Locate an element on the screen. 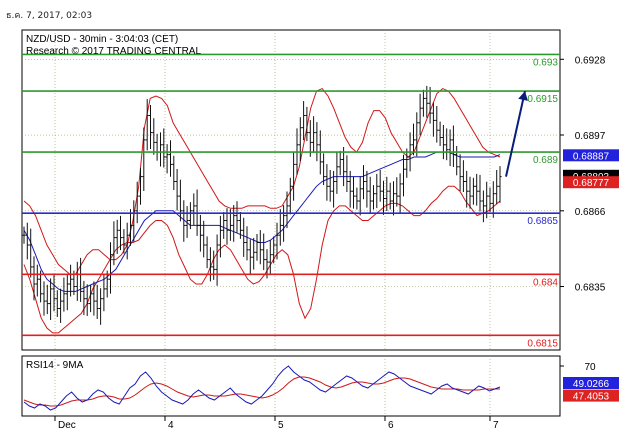  projection-line is located at coordinates (515, 133).